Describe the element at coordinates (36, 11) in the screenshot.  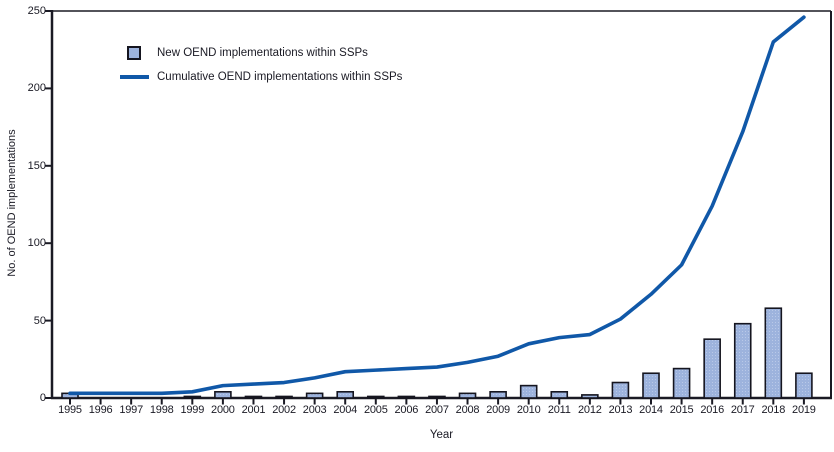
I see `y-tick-label: 250` at that location.